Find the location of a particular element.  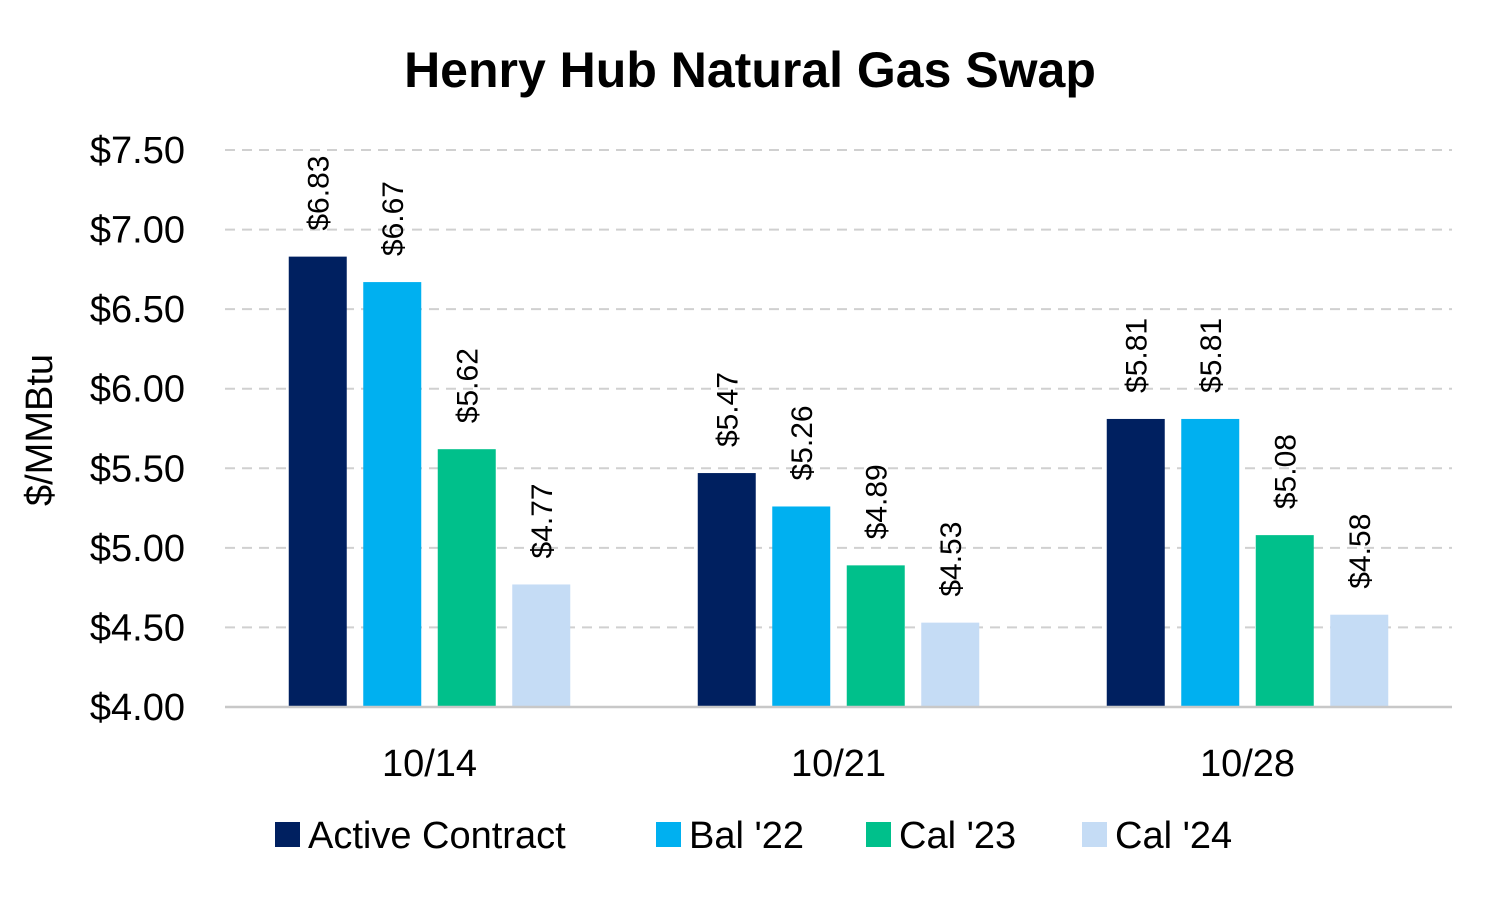

legend: Active Contract Bal '22 Cal '23 Cal '24 is located at coordinates (753, 836).